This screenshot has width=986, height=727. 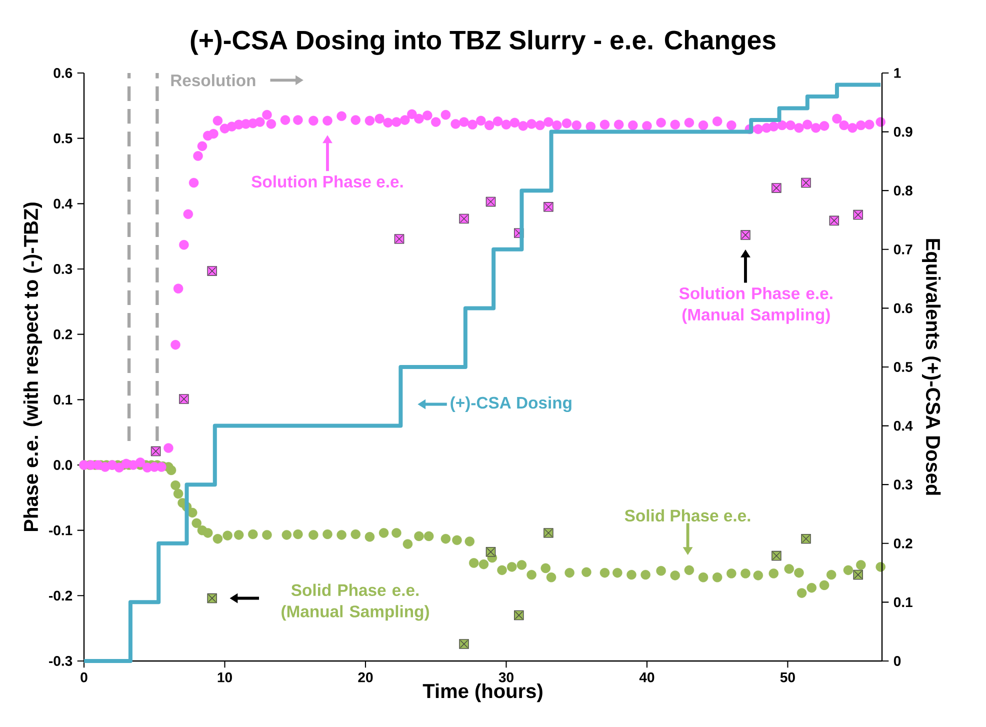 I want to click on y-tick-label: 0.2, so click(x=63, y=334).